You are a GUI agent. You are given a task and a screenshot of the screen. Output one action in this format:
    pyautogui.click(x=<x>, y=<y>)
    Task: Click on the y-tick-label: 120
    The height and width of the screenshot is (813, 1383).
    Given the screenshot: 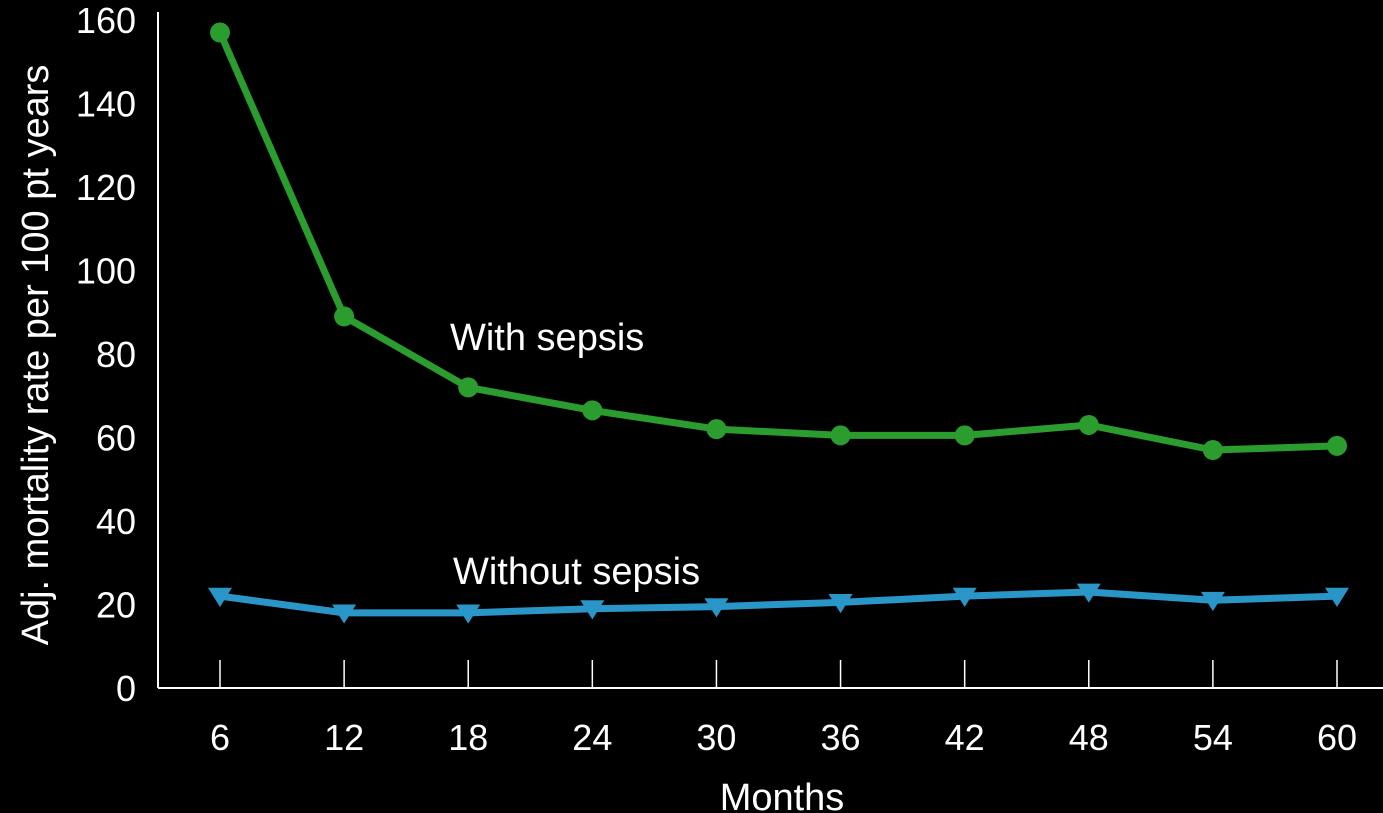 What is the action you would take?
    pyautogui.click(x=106, y=187)
    